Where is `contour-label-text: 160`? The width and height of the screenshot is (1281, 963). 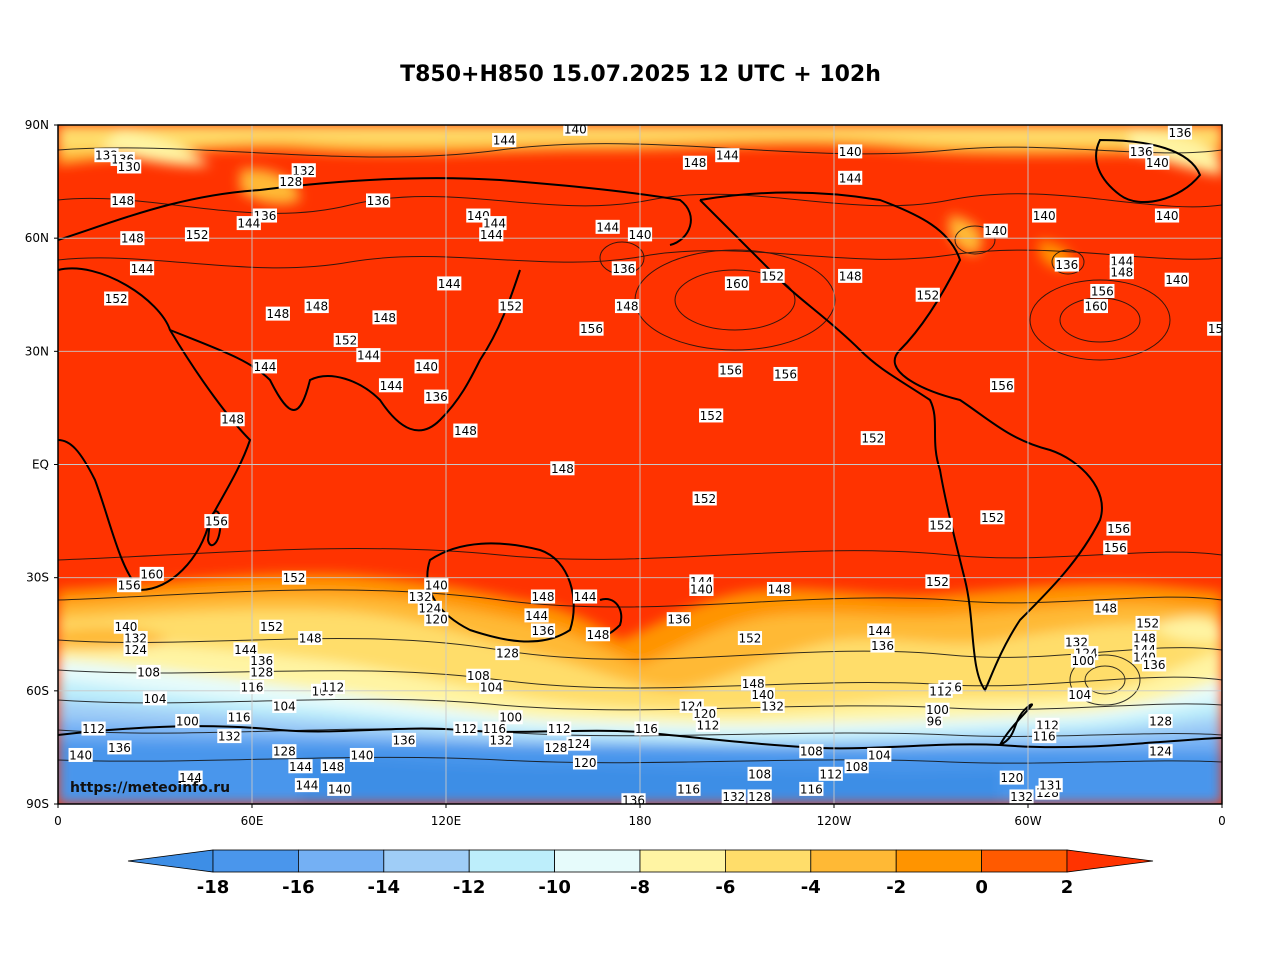 contour-label-text: 160 is located at coordinates (1095, 307).